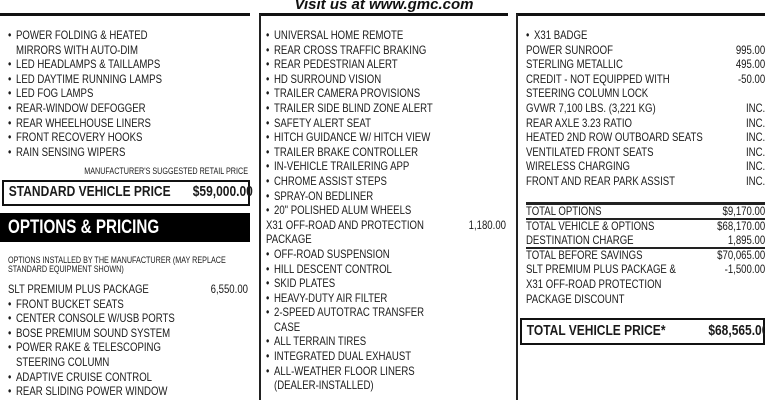 This screenshot has width=765, height=400. Describe the element at coordinates (386, 79) in the screenshot. I see `list-item: • HD SURROUND VISION` at that location.